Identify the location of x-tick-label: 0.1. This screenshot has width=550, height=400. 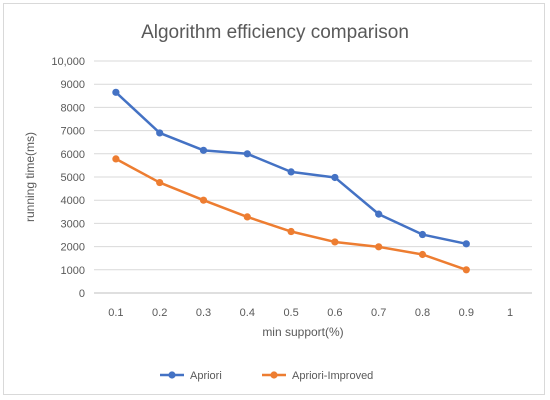
(115, 313).